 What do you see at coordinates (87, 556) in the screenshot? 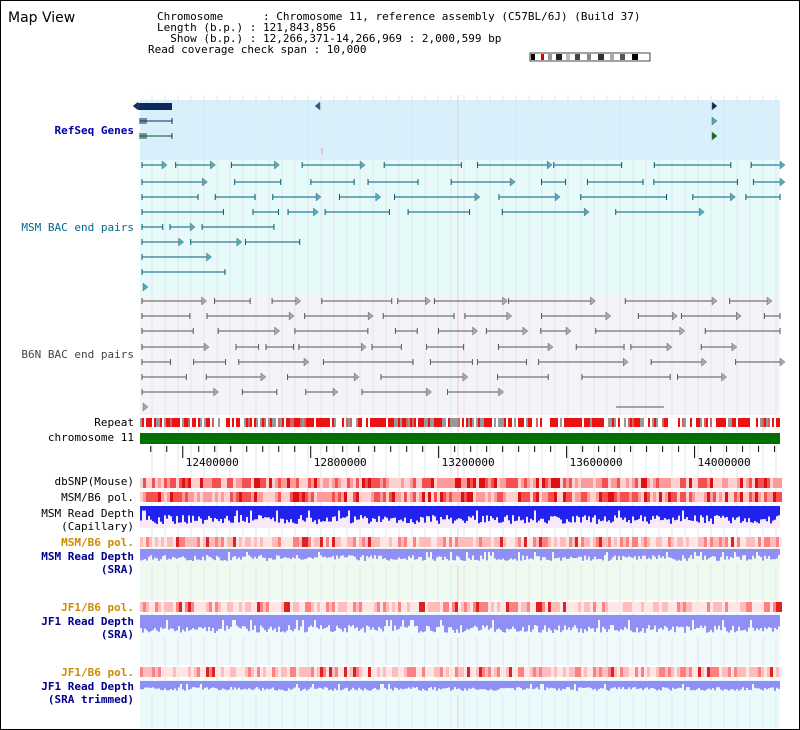
I see `track-label-msm-depth-sra: MSM Read Depth` at bounding box center [87, 556].